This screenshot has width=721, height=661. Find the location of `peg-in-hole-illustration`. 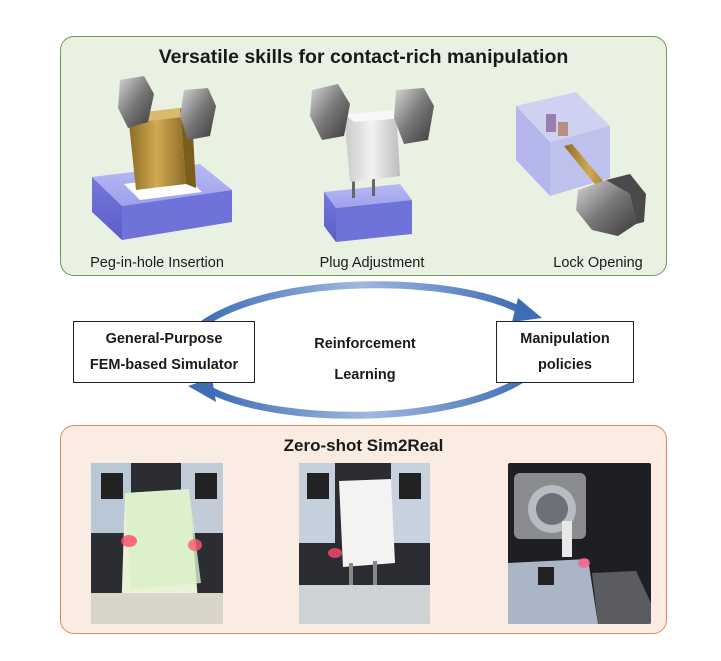

peg-in-hole-illustration is located at coordinates (162, 159).